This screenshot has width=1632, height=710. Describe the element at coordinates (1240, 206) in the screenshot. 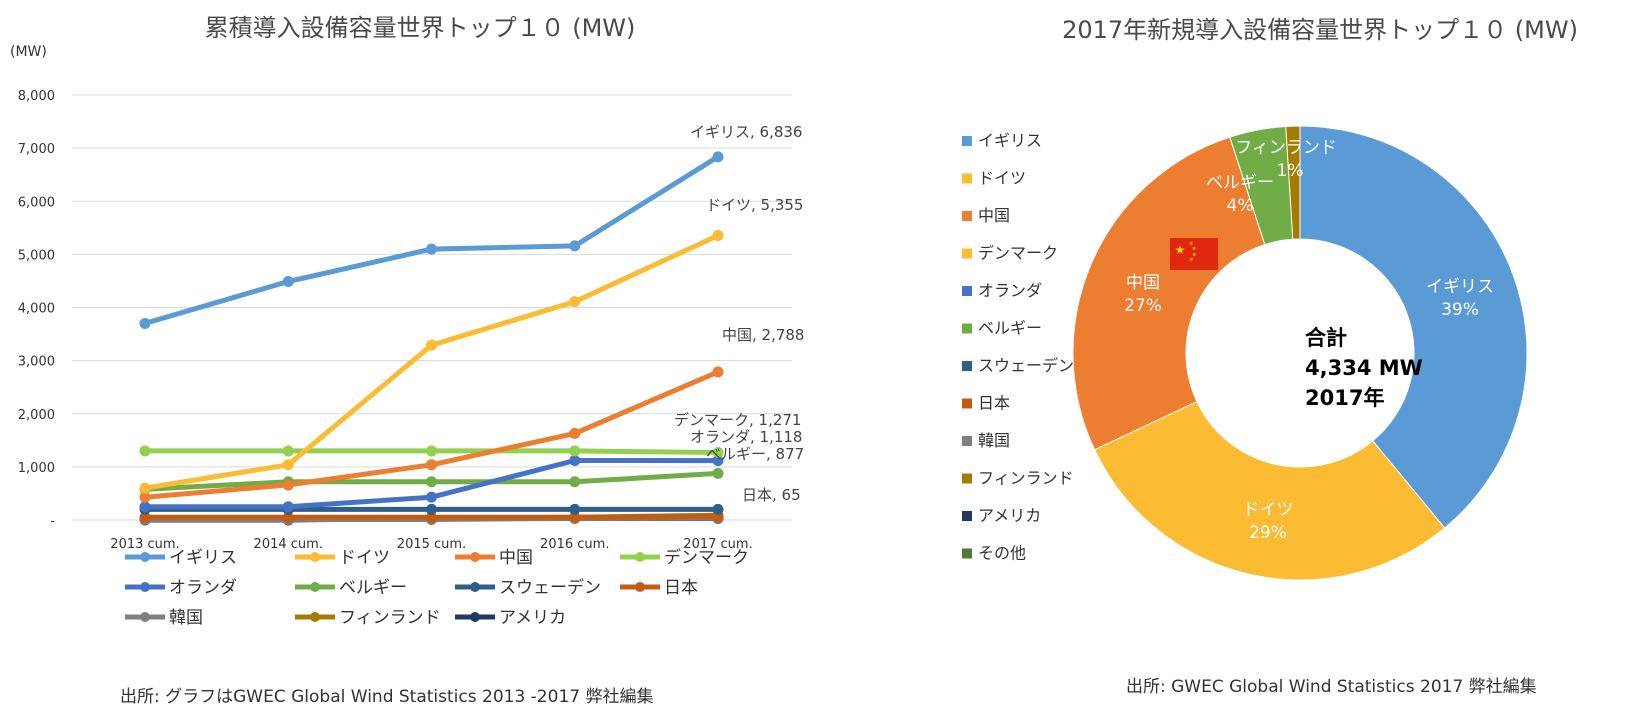

I see `pie-slice-percent: 4%` at that location.